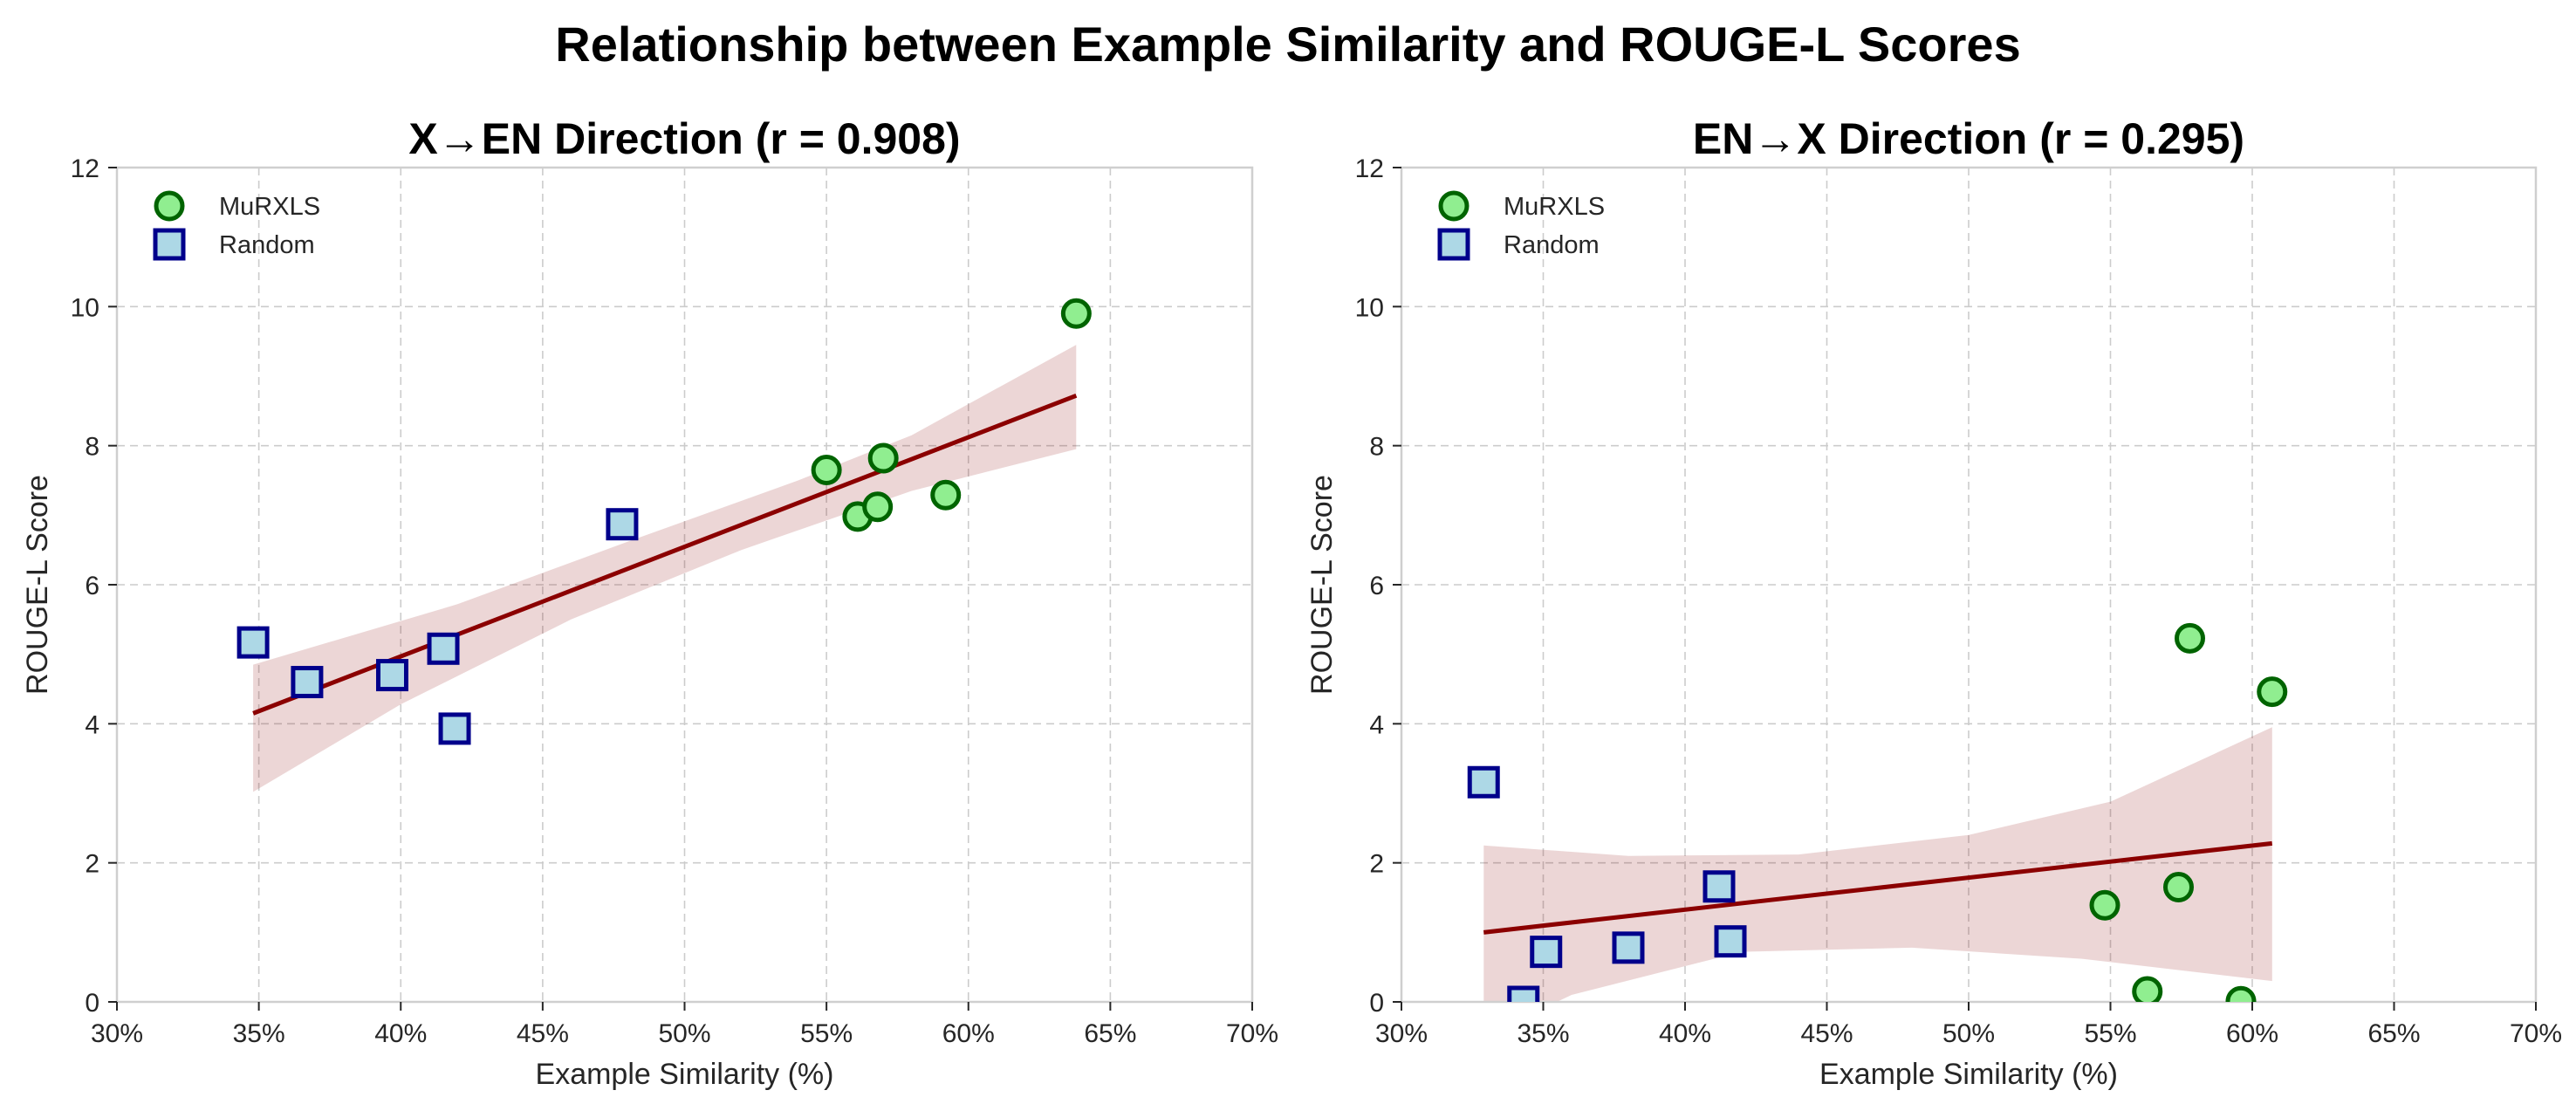  I want to click on regression-line, so click(1878, 887).